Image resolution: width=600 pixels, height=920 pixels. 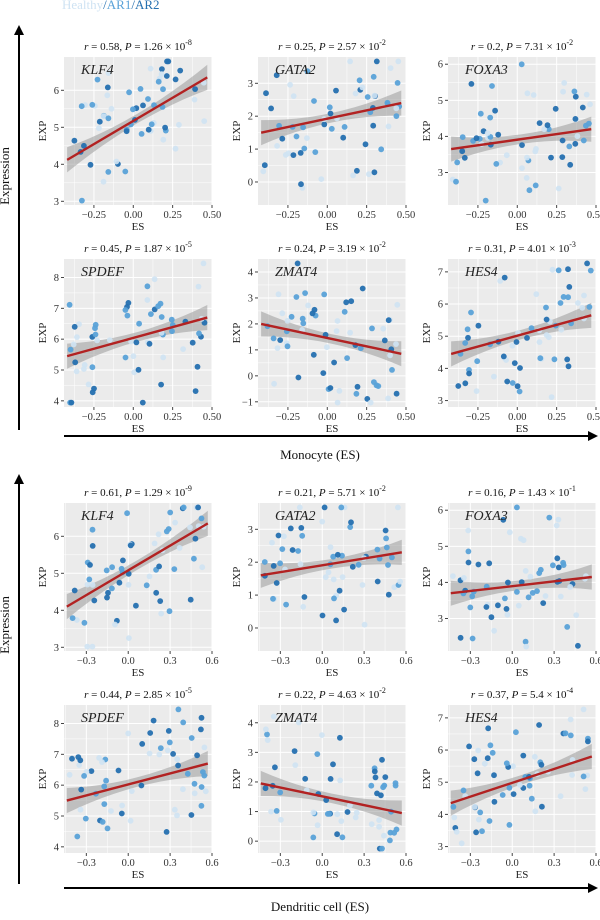 What do you see at coordinates (97, 70) in the screenshot?
I see `gene-label: KLF4` at bounding box center [97, 70].